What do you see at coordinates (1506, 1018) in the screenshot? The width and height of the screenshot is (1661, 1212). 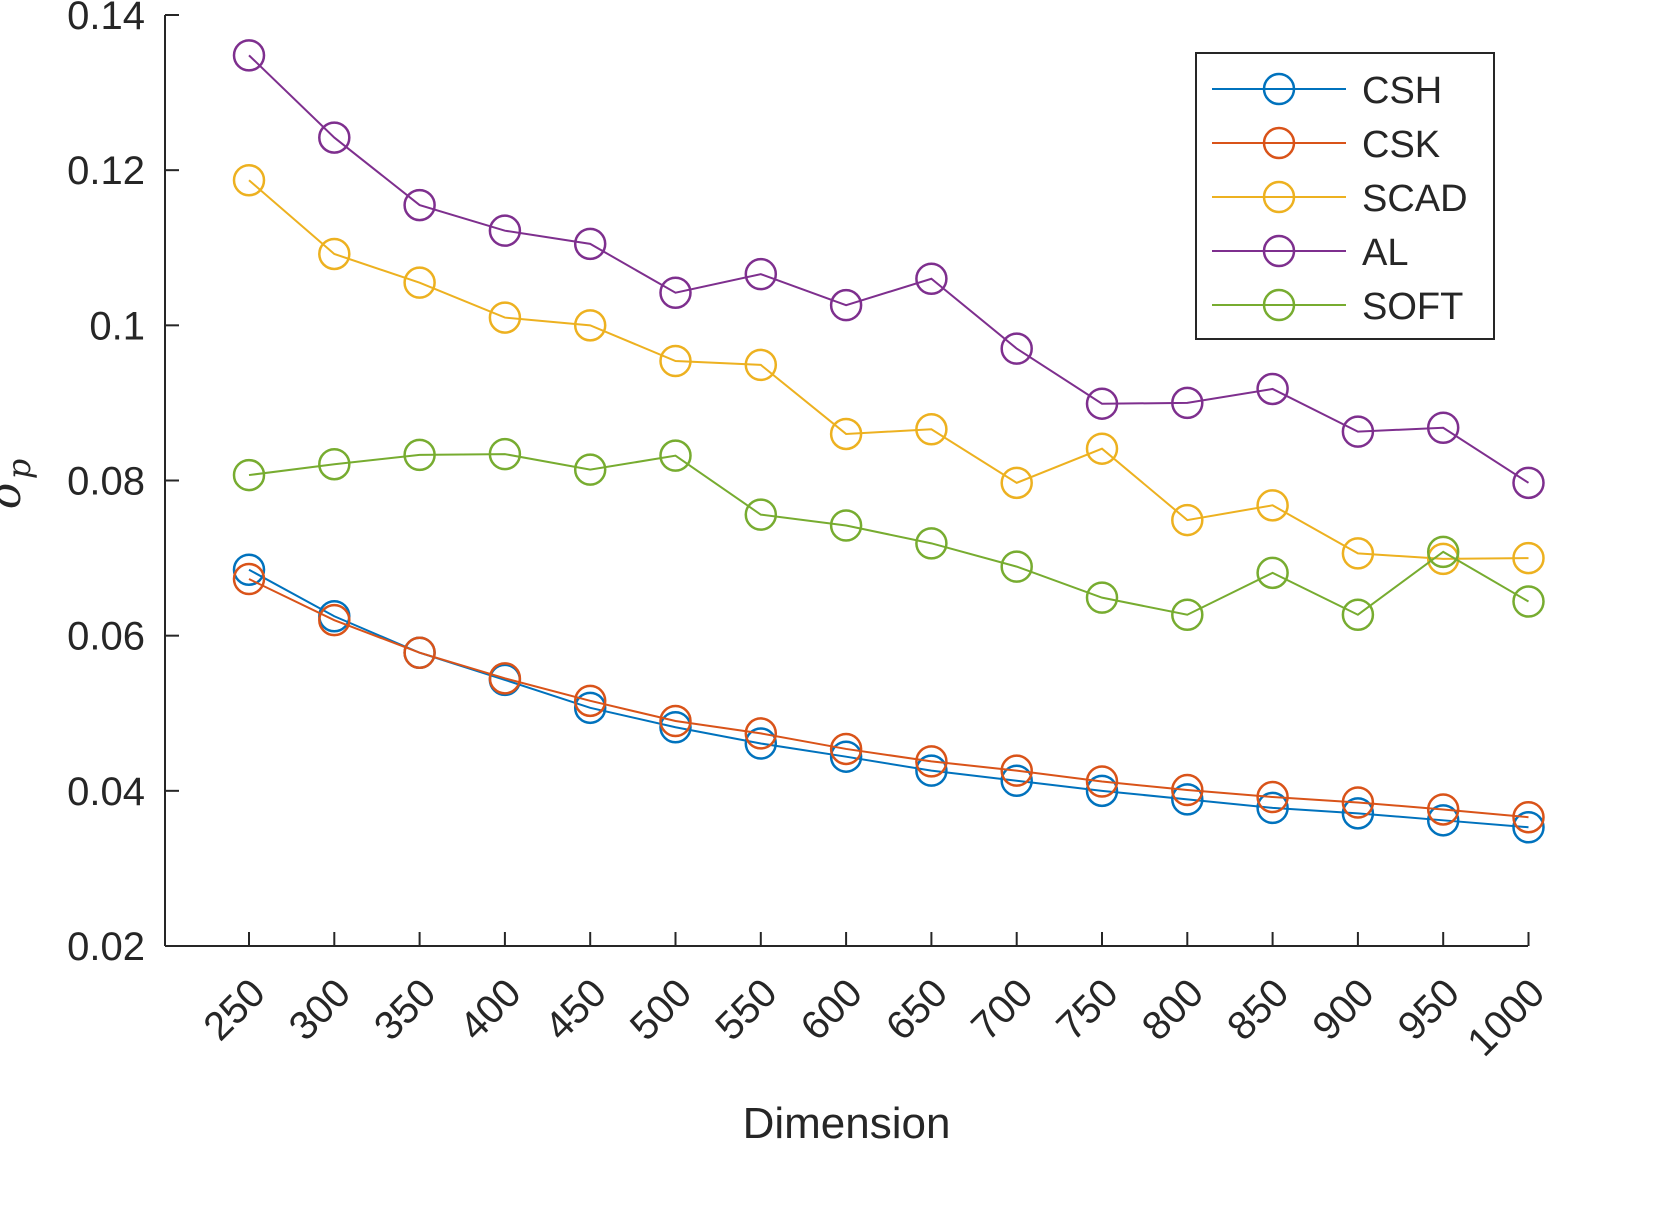 I see `x-tick-label: 1000` at bounding box center [1506, 1018].